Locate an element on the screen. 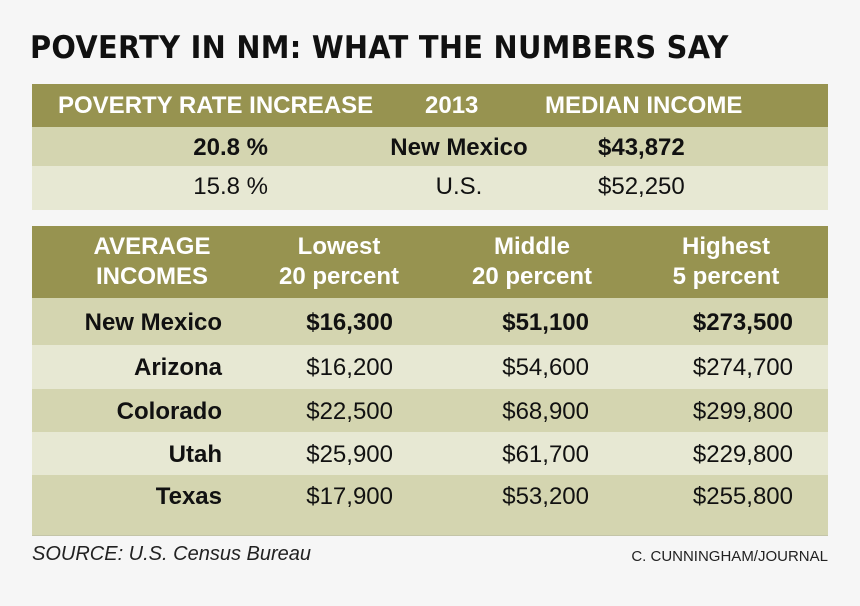 The height and width of the screenshot is (606, 860). page-title: POVERTY IN NM: WHAT THE NUMBERS SAY is located at coordinates (379, 48).